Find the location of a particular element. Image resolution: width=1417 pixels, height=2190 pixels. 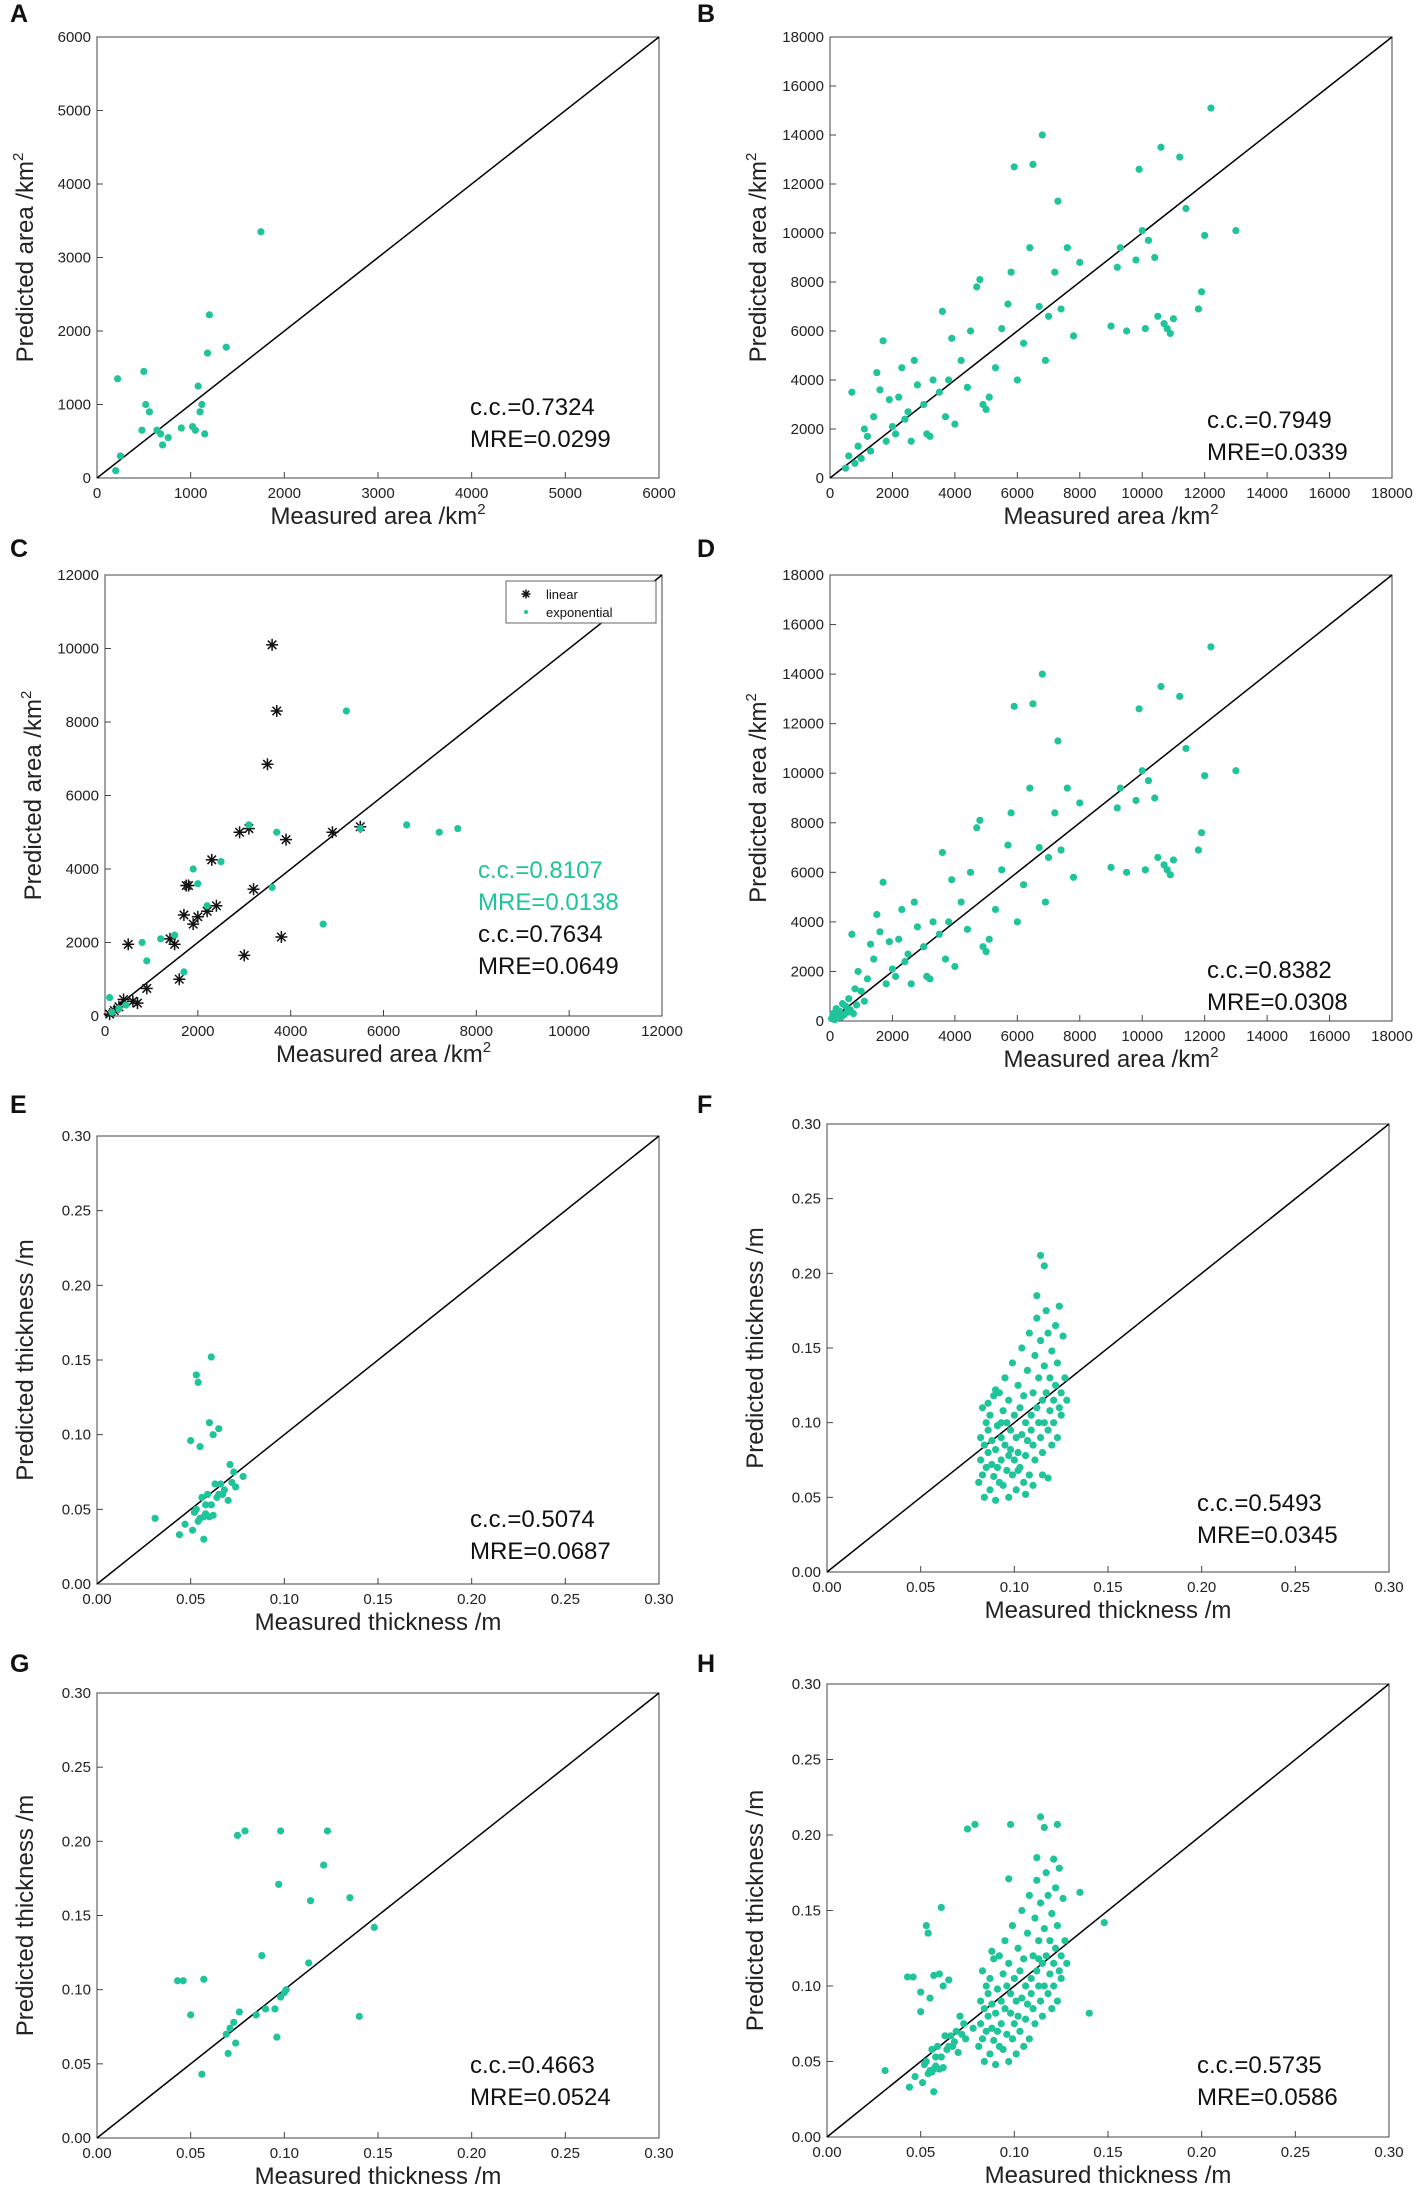

series-exponential is located at coordinates (284, 861).